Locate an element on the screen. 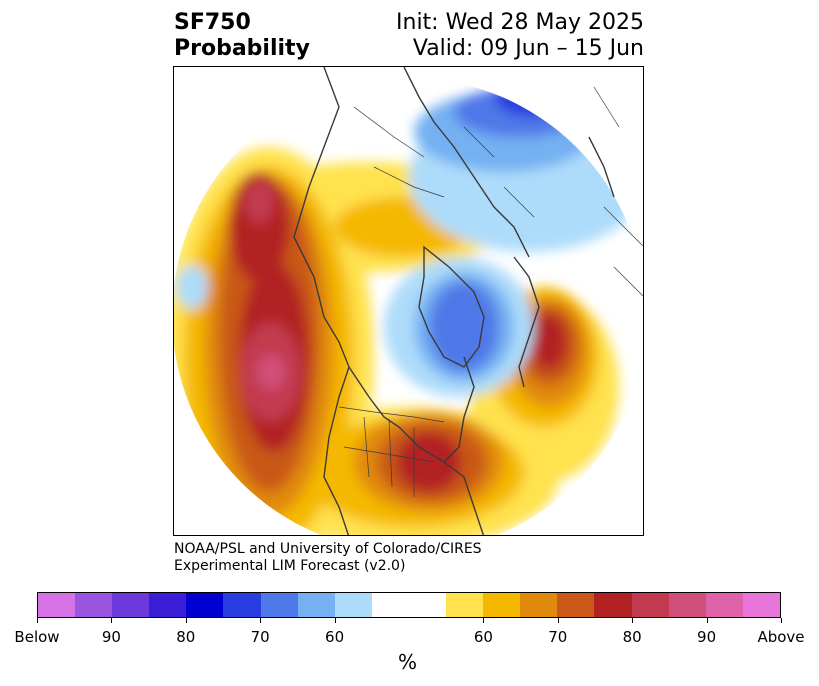  asia-interior-coast is located at coordinates (601, 167).